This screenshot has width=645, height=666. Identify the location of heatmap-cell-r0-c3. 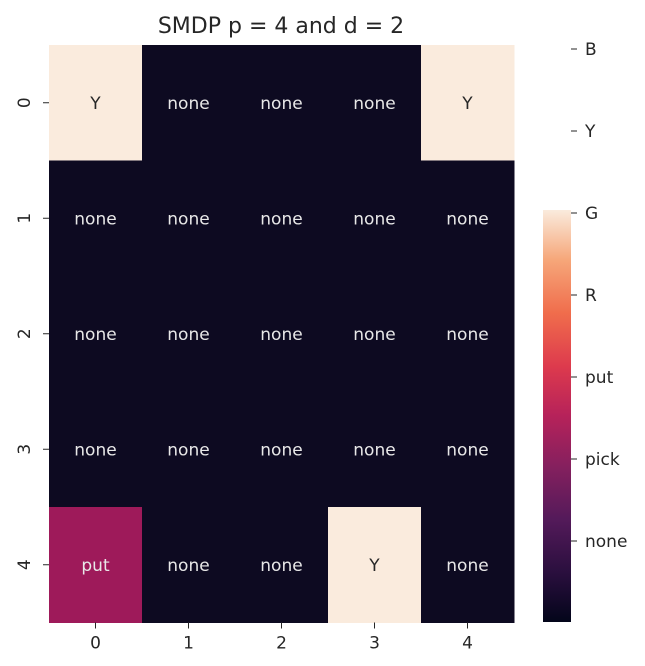
(375, 103).